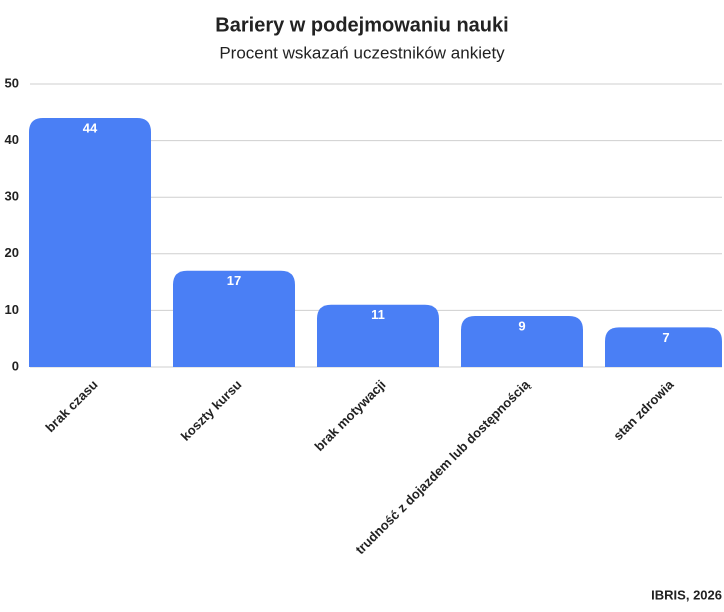 The height and width of the screenshot is (612, 724). Describe the element at coordinates (378, 314) in the screenshot. I see `value-label: 11` at that location.